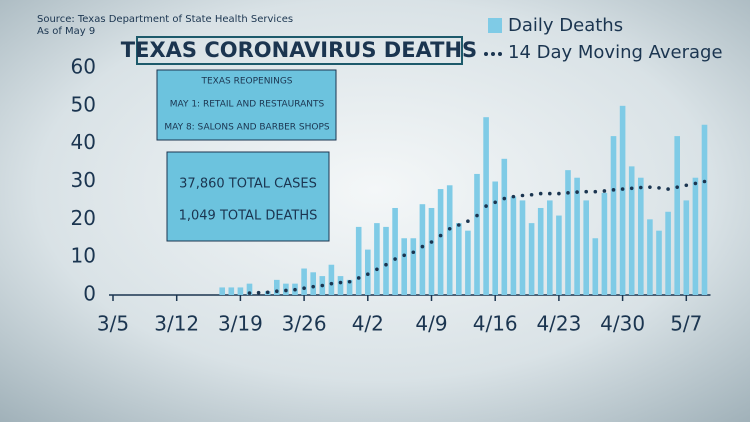  What do you see at coordinates (495, 25) in the screenshot?
I see `legend-swatch` at bounding box center [495, 25].